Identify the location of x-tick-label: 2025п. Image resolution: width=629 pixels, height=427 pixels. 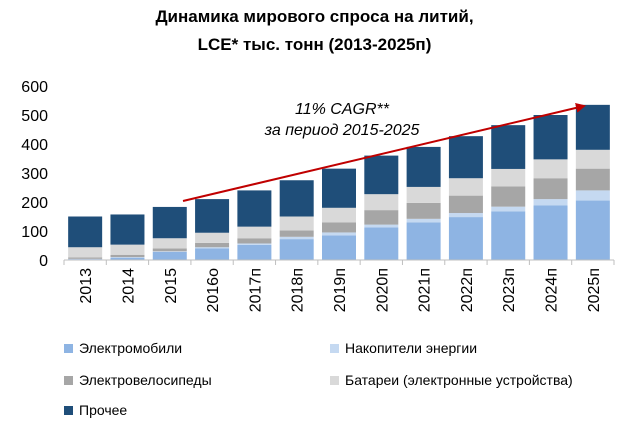
(594, 290).